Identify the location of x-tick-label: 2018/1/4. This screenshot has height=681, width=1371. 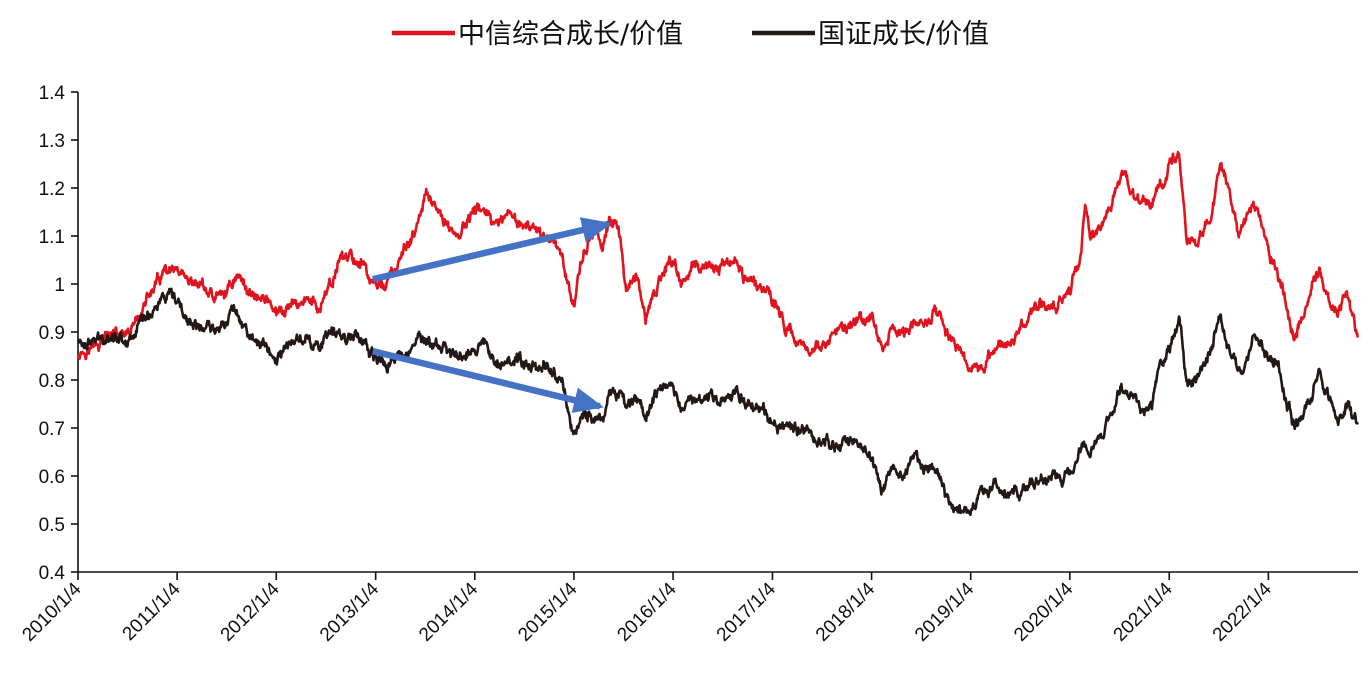
(845, 611).